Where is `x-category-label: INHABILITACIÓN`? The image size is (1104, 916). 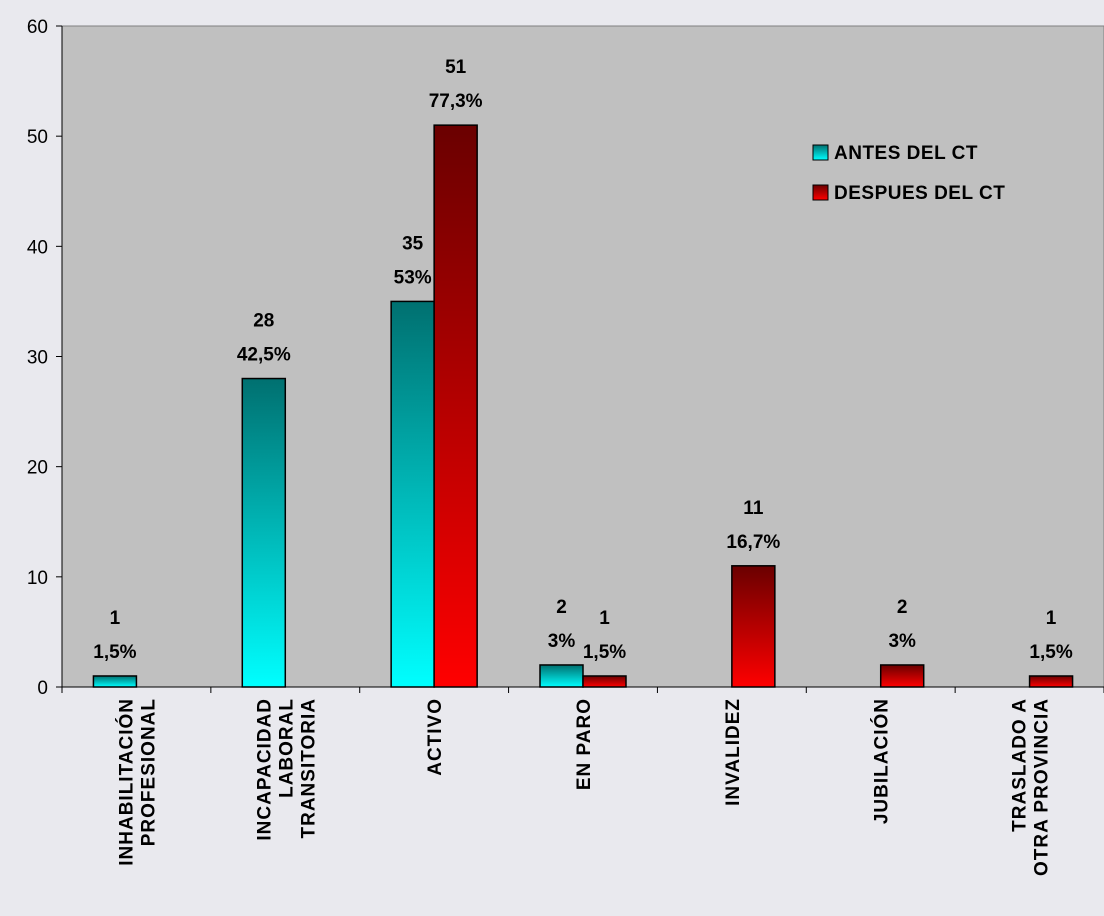
x-category-label: INHABILITACIÓN is located at coordinates (126, 782).